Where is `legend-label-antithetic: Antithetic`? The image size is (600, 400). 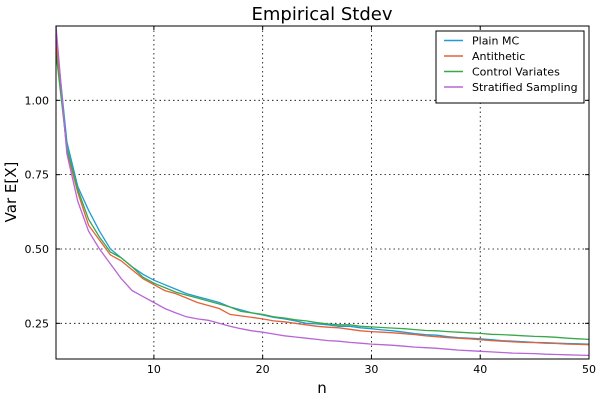
legend-label-antithetic: Antithetic is located at coordinates (498, 56).